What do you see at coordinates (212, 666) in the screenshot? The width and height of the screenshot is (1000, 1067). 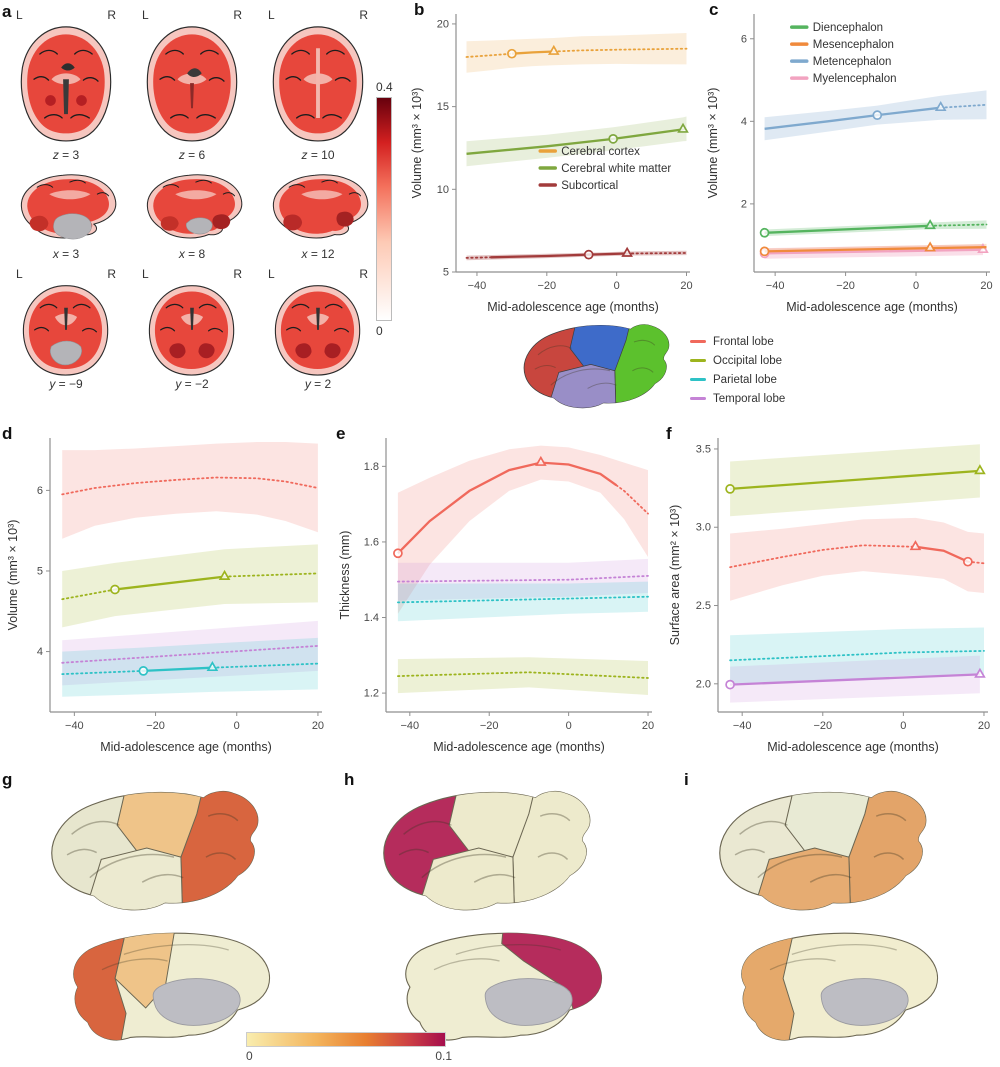 I see `marker-triangle-Parietal lobe` at bounding box center [212, 666].